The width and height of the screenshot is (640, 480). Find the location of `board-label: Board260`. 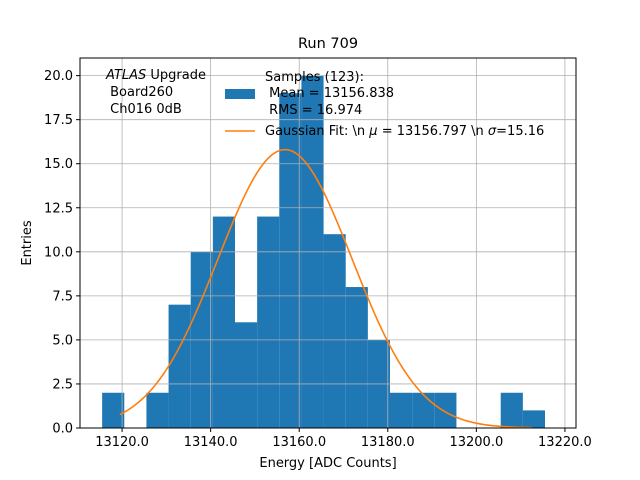

board-label: Board260 is located at coordinates (139, 92).